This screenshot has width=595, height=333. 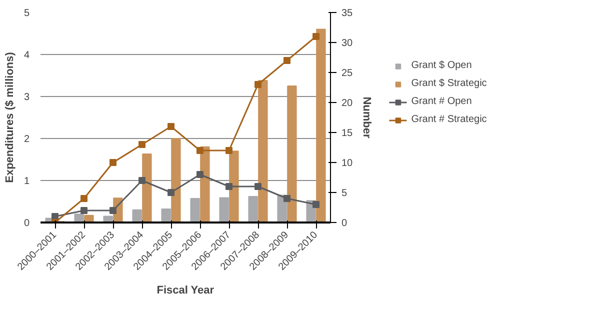 I want to click on y-tick-label: 4, so click(x=27, y=55).